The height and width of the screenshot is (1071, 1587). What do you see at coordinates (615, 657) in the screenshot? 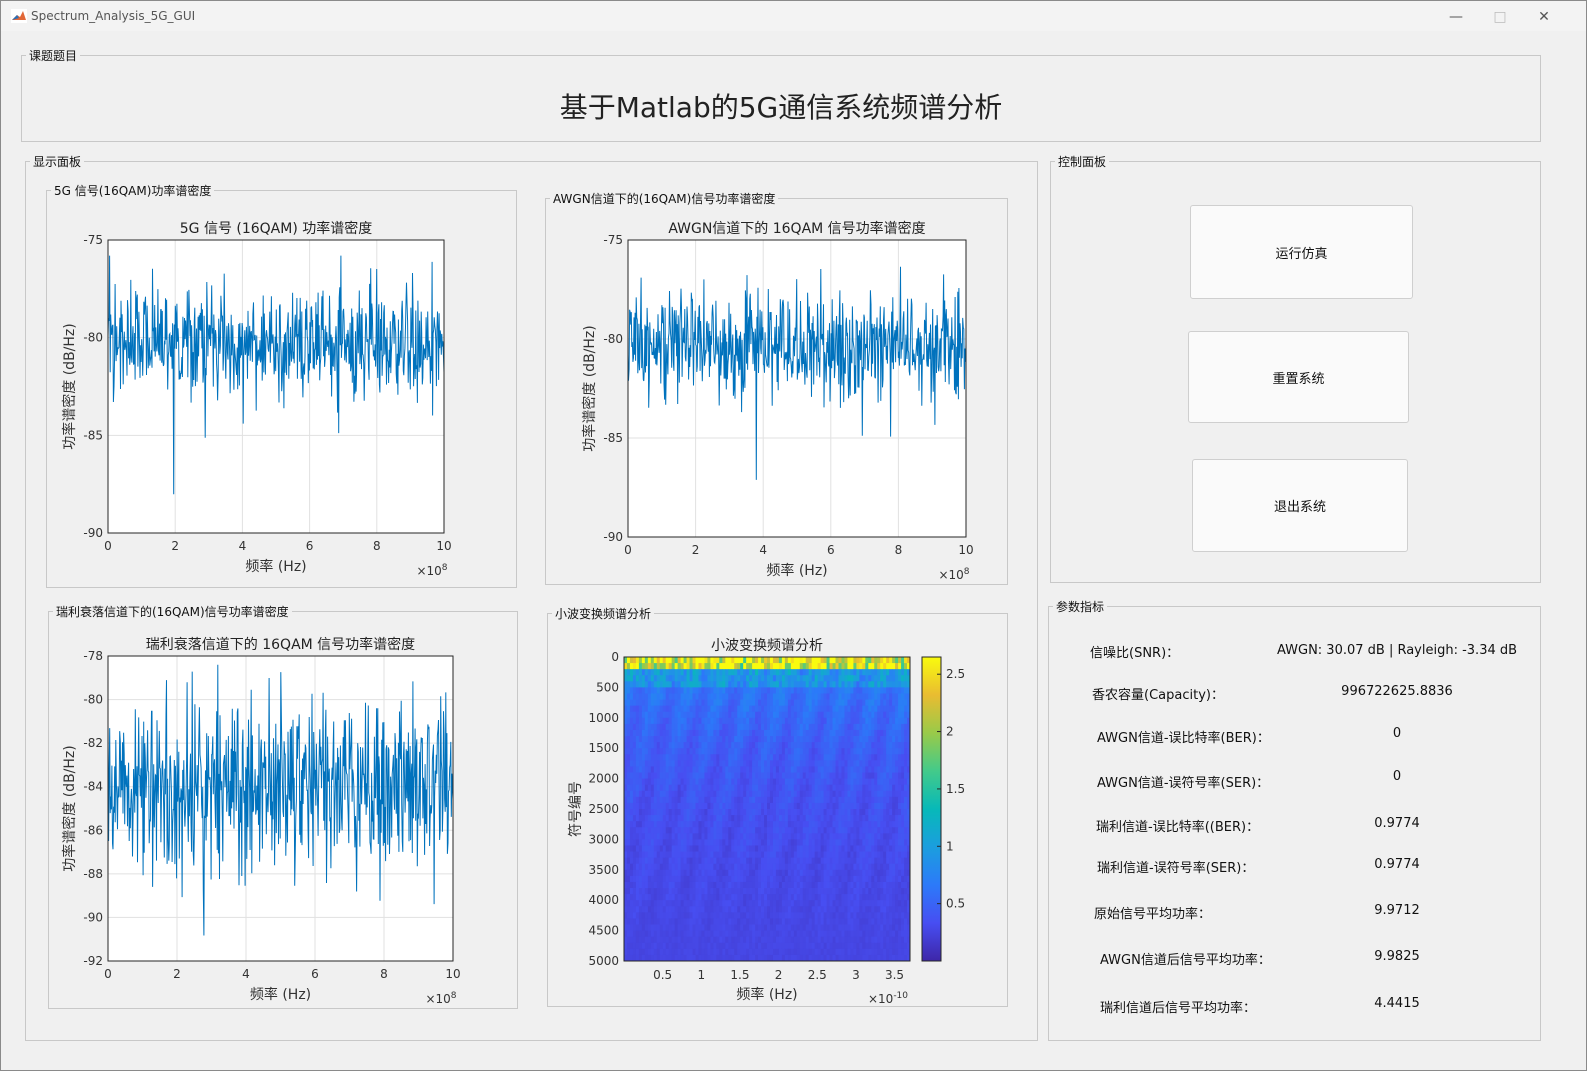
I see `y-tick-label: 0` at bounding box center [615, 657].